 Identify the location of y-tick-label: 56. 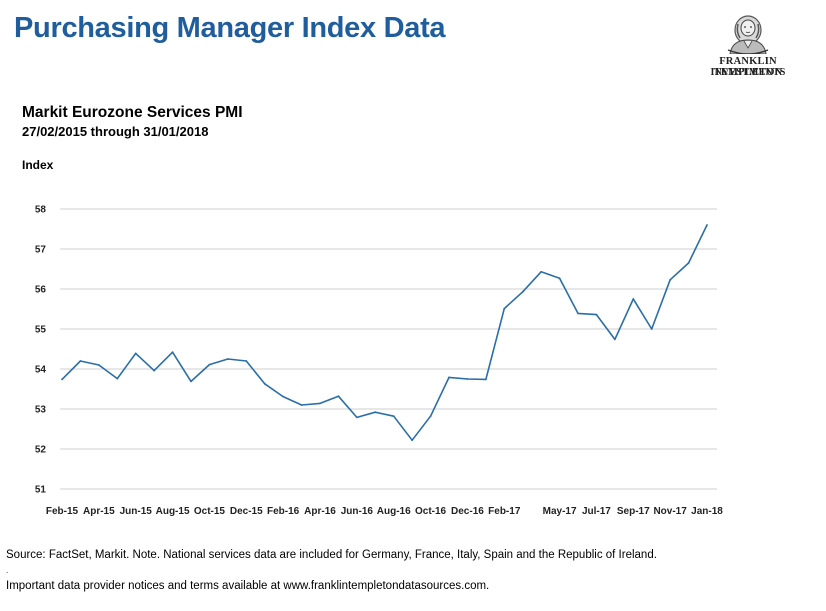
(41, 290).